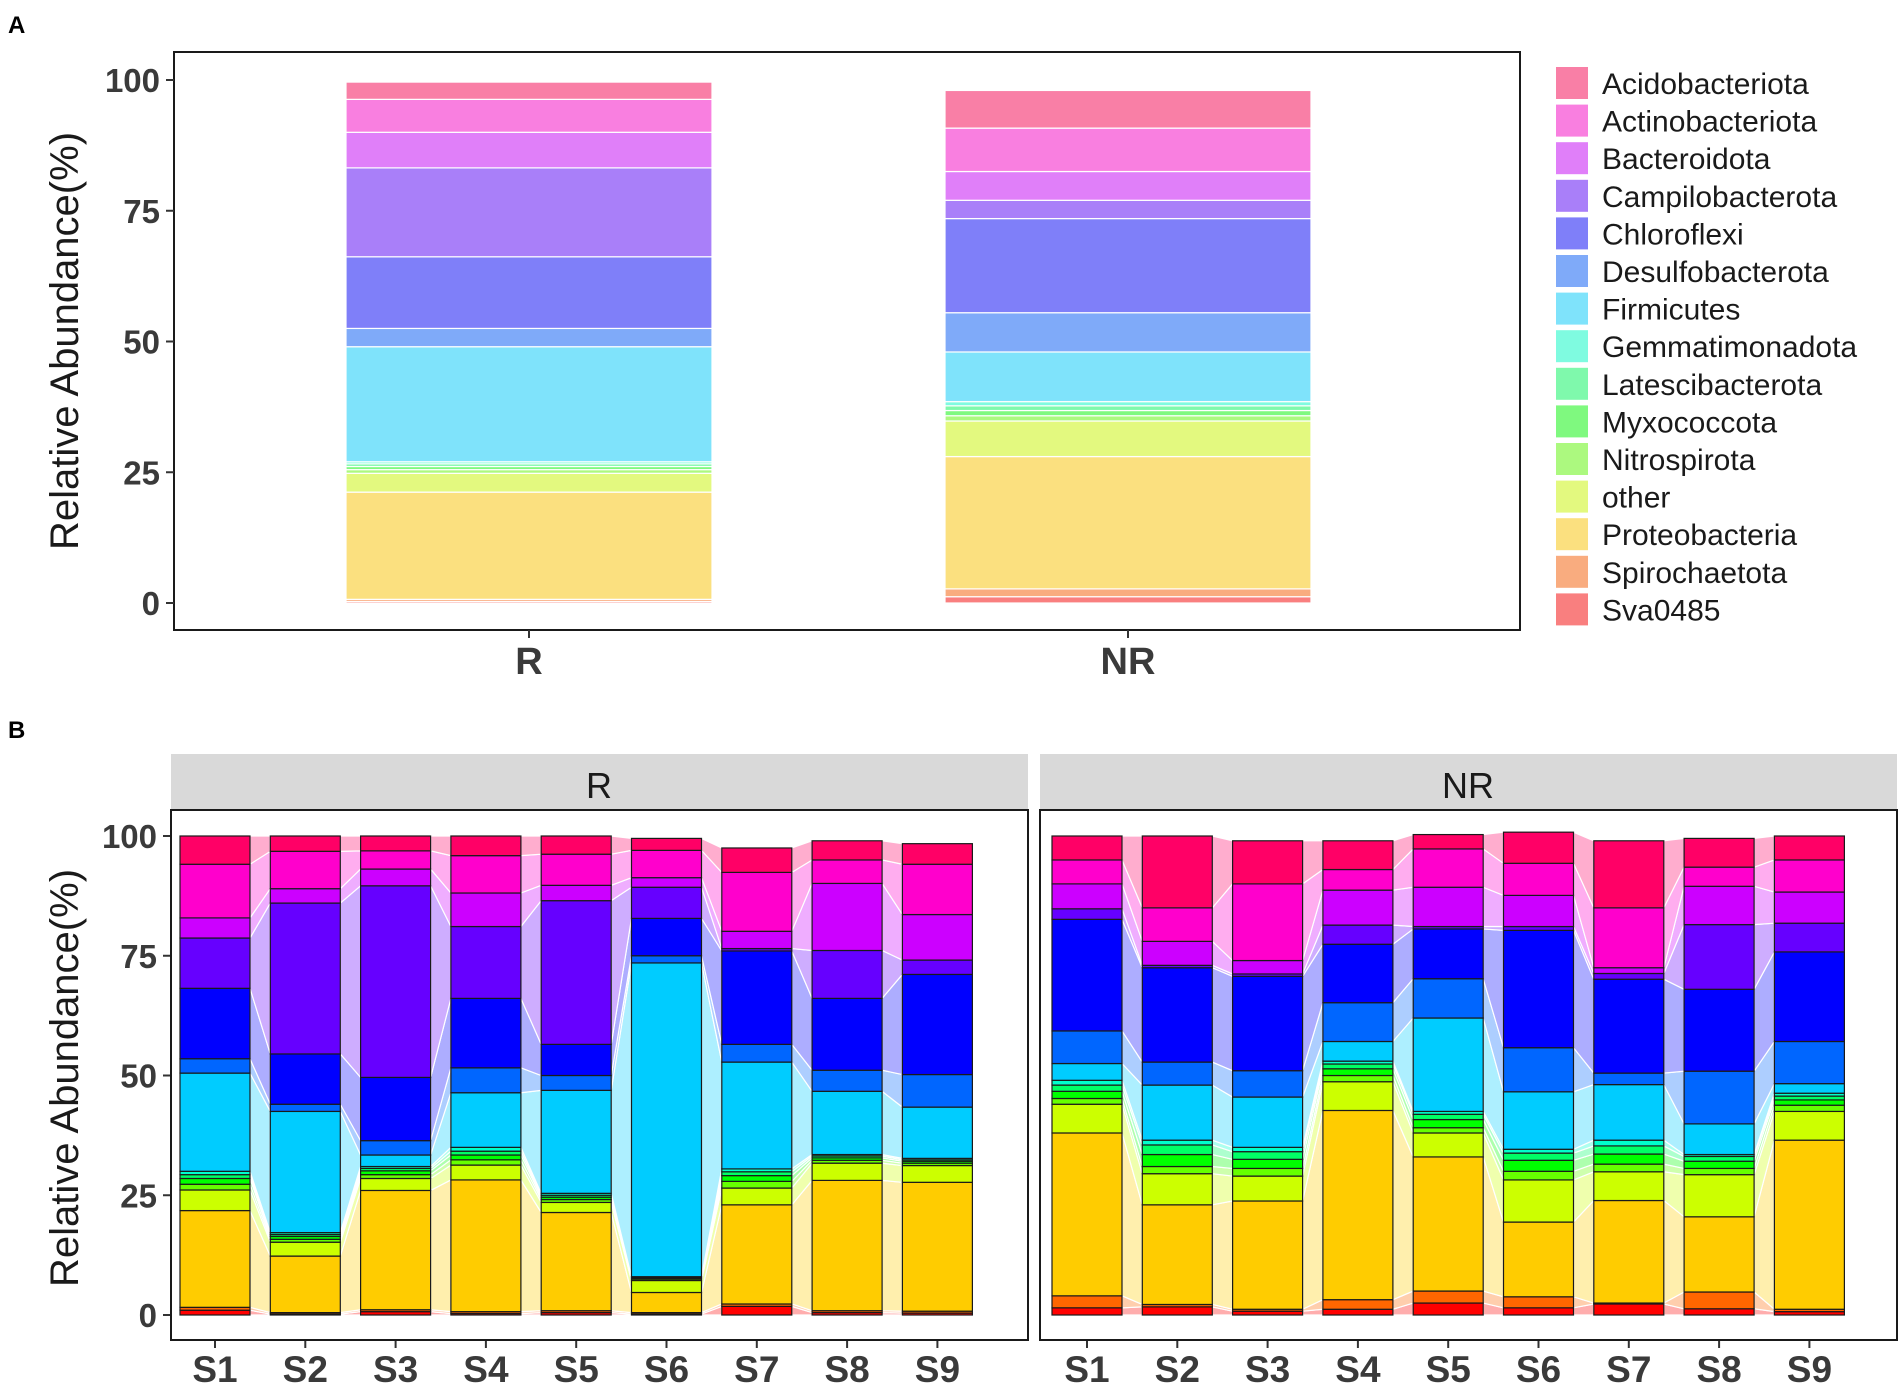  I want to click on bar-nr-s1-acidobacteriota, so click(1087, 848).